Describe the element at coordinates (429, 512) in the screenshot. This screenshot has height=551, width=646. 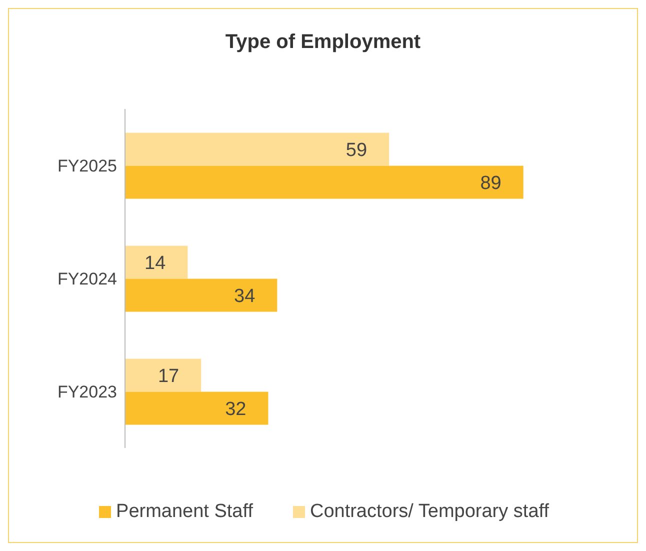
I see `legend-label: Contractors/ Temporary staff` at that location.